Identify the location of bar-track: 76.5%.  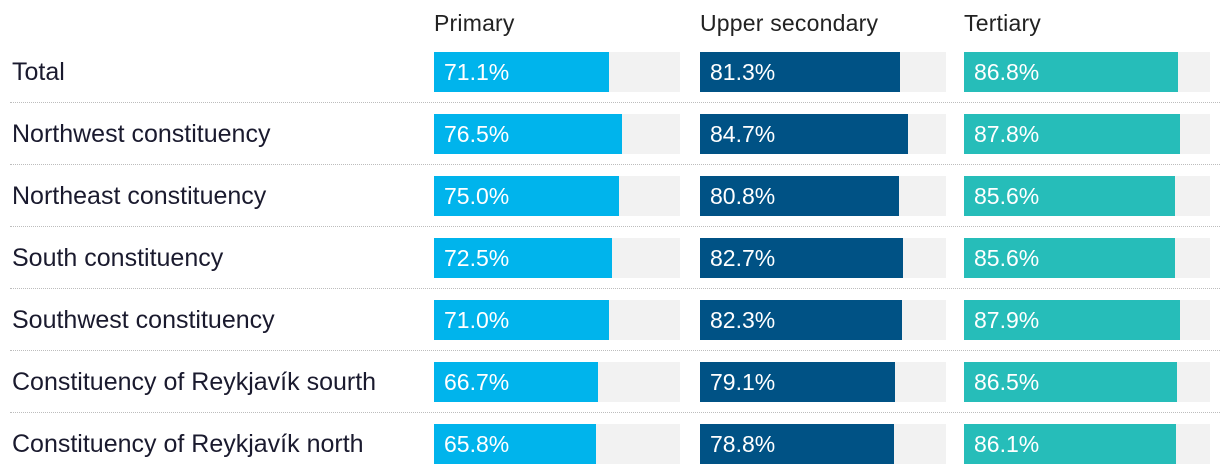
(557, 134).